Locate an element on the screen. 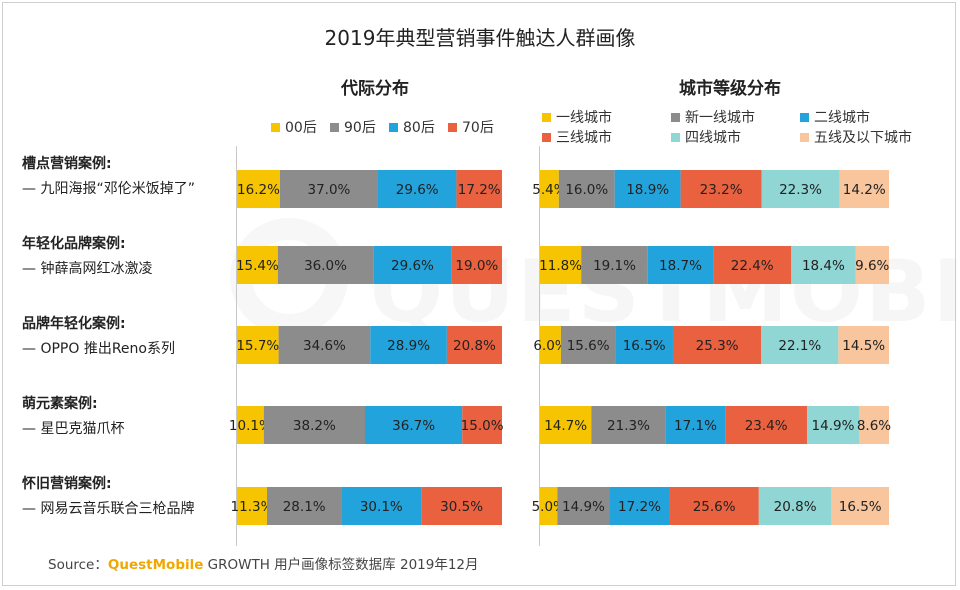  city-bar-label-row2-seg6: 9.6% is located at coordinates (872, 266).